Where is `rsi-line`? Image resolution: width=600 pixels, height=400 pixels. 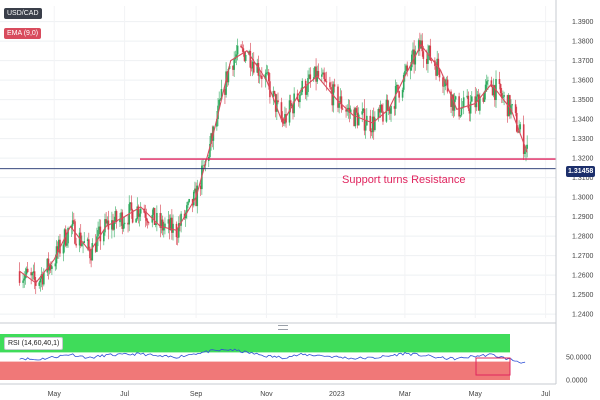 rsi-line is located at coordinates (272, 356).